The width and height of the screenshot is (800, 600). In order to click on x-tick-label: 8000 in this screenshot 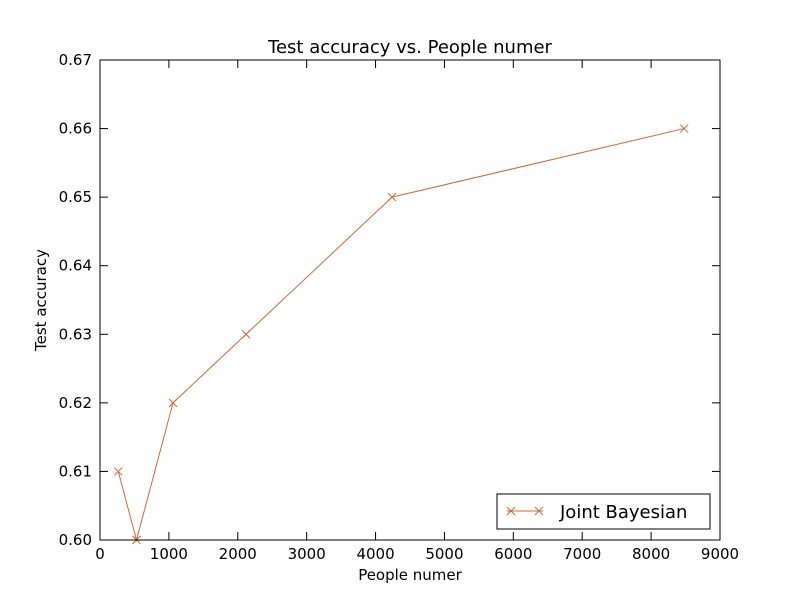, I will do `click(651, 554)`.